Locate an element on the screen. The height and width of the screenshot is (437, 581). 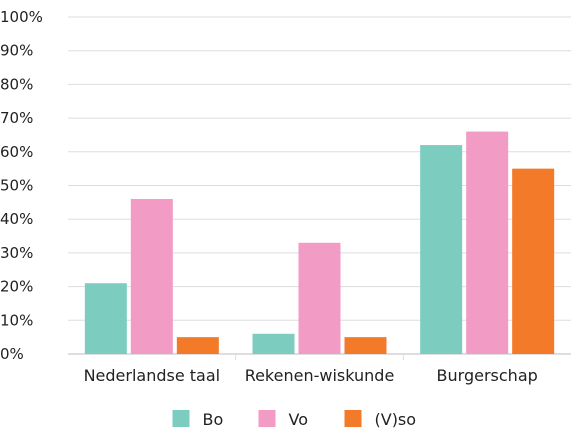
x-category-label: Burgerschap is located at coordinates (487, 375).